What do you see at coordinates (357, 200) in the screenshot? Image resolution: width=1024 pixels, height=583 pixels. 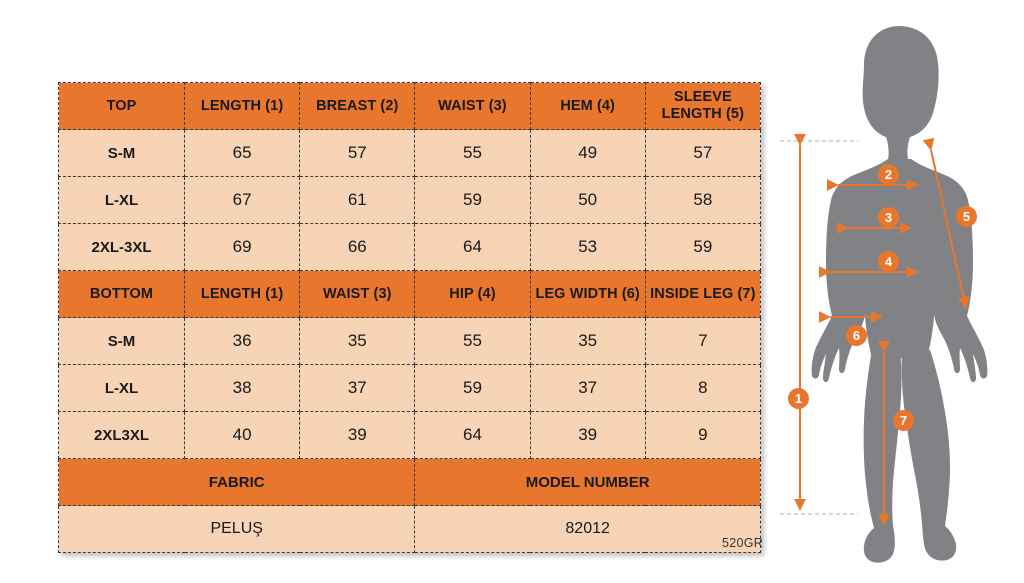 I see `cell-breast: 61` at bounding box center [357, 200].